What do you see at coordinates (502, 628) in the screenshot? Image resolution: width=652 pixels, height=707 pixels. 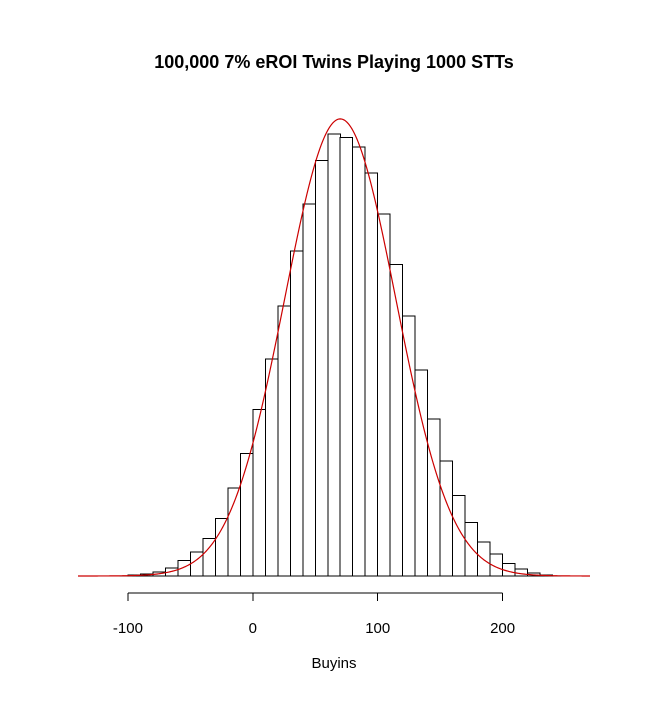 I see `x-tick-label: 200` at bounding box center [502, 628].